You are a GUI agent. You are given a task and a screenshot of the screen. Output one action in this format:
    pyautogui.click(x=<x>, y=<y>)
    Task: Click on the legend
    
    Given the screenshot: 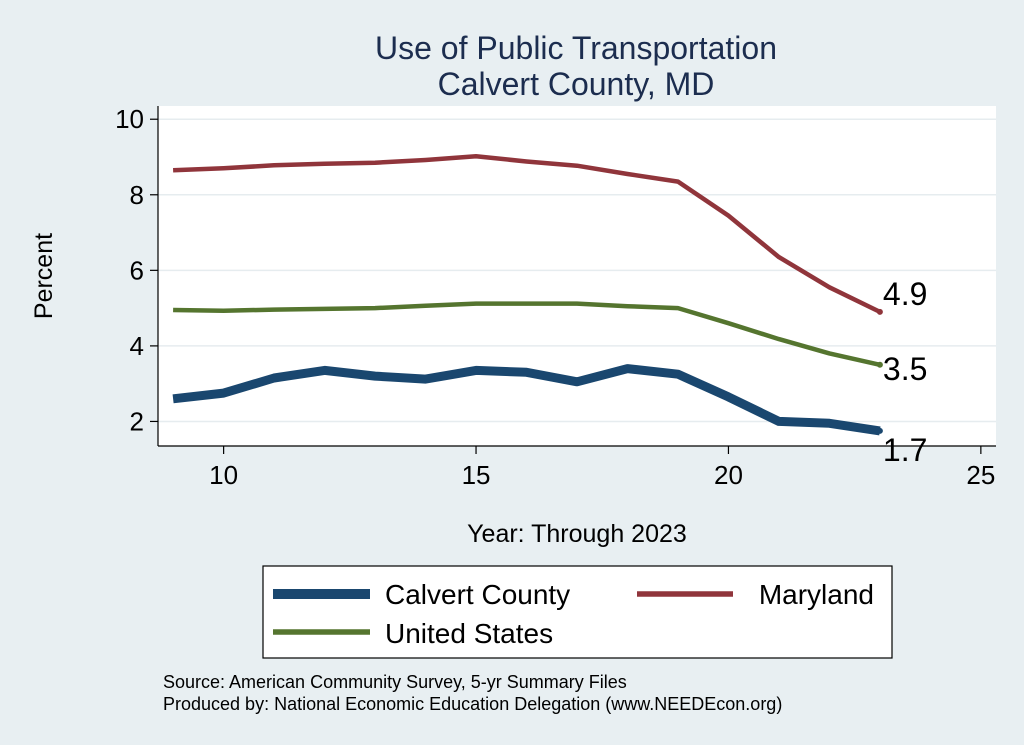 What is the action you would take?
    pyautogui.click(x=577, y=612)
    